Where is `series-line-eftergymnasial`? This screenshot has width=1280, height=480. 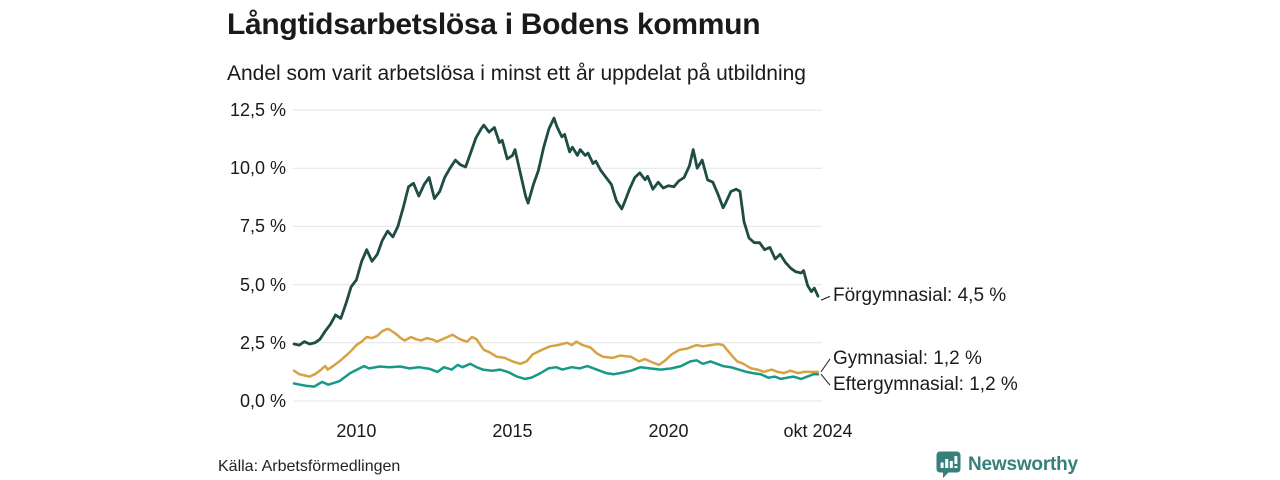 series-line-eftergymnasial is located at coordinates (556, 373).